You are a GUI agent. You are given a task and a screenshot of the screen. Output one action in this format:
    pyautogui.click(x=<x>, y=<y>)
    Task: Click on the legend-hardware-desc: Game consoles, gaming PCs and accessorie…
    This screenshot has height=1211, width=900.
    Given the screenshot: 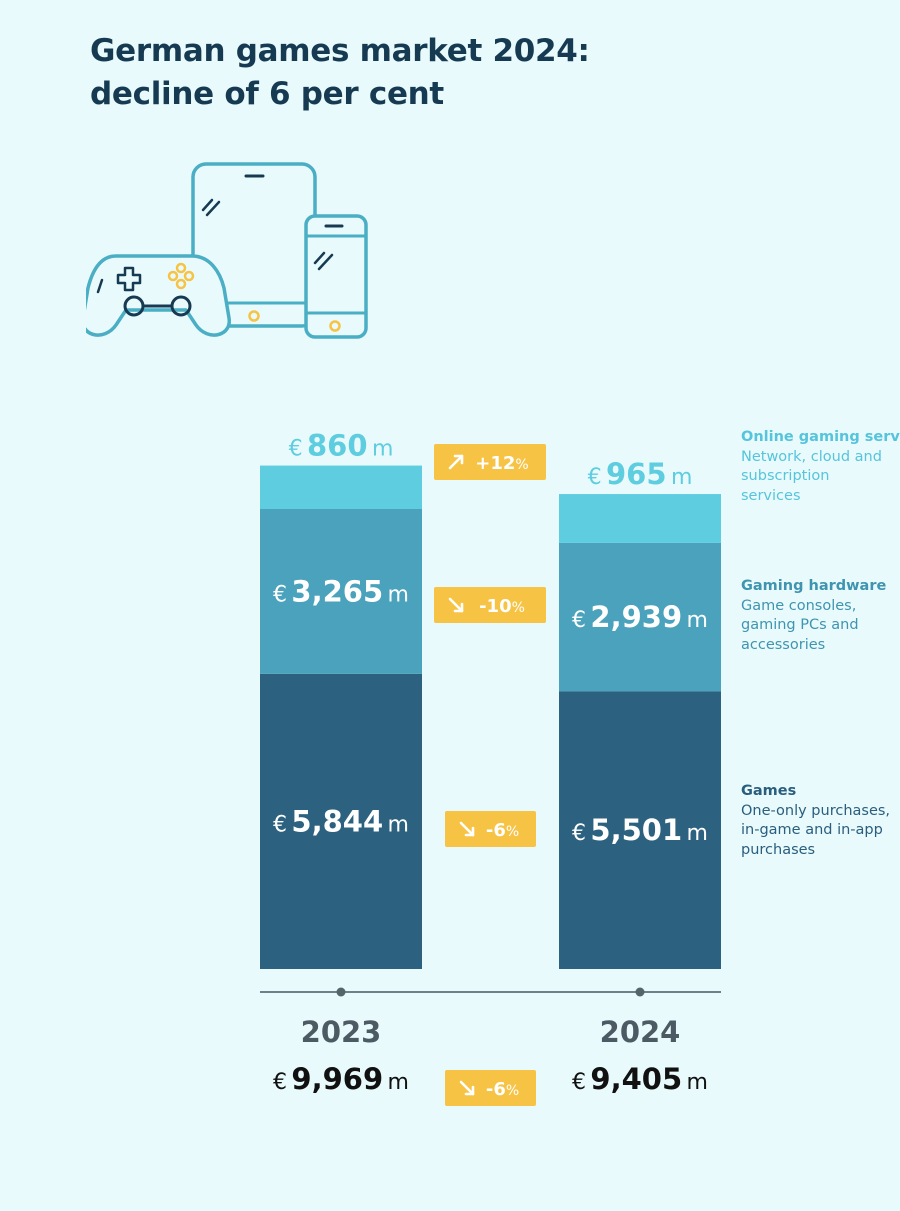 What is the action you would take?
    pyautogui.click(x=800, y=625)
    